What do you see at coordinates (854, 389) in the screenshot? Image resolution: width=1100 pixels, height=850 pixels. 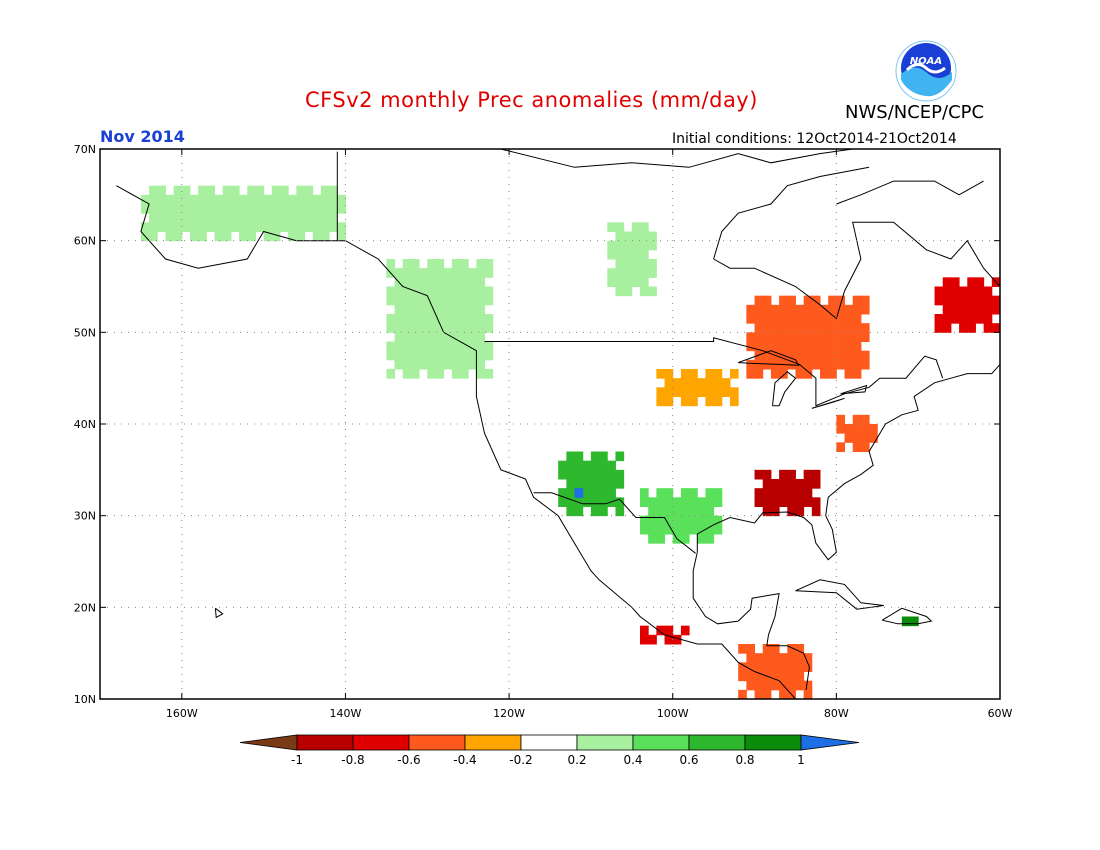 I see `lake-ontario` at bounding box center [854, 389].